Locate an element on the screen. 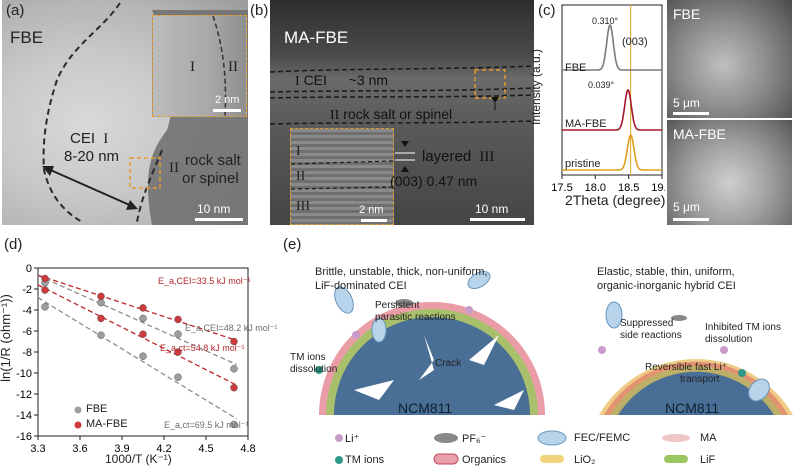  cei-b-roman: I is located at coordinates (297, 81).